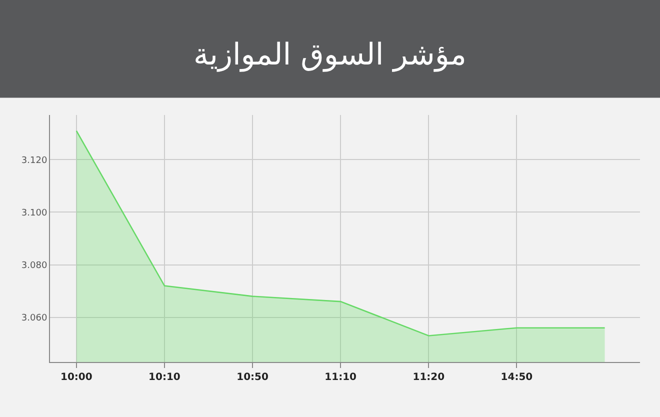  I want to click on x-tick-label: 10:50, so click(252, 377).